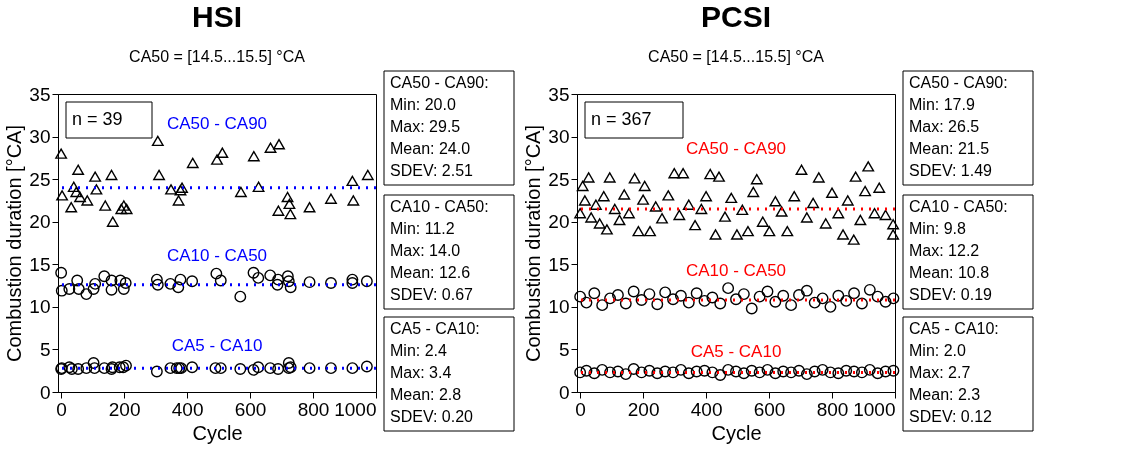 The height and width of the screenshot is (450, 1129). I want to click on x-tick-label: 1000, so click(874, 409).